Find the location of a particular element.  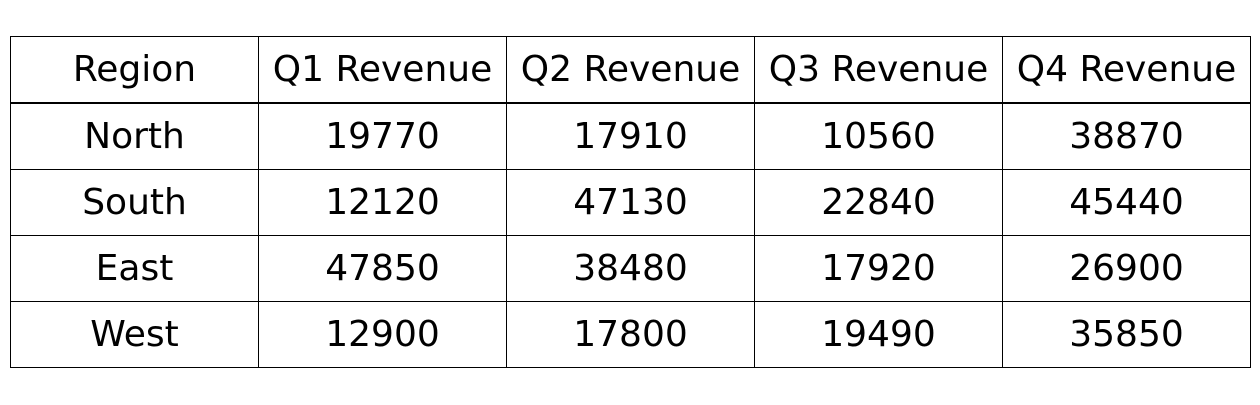

table-cell: 35850 is located at coordinates (1126, 334).